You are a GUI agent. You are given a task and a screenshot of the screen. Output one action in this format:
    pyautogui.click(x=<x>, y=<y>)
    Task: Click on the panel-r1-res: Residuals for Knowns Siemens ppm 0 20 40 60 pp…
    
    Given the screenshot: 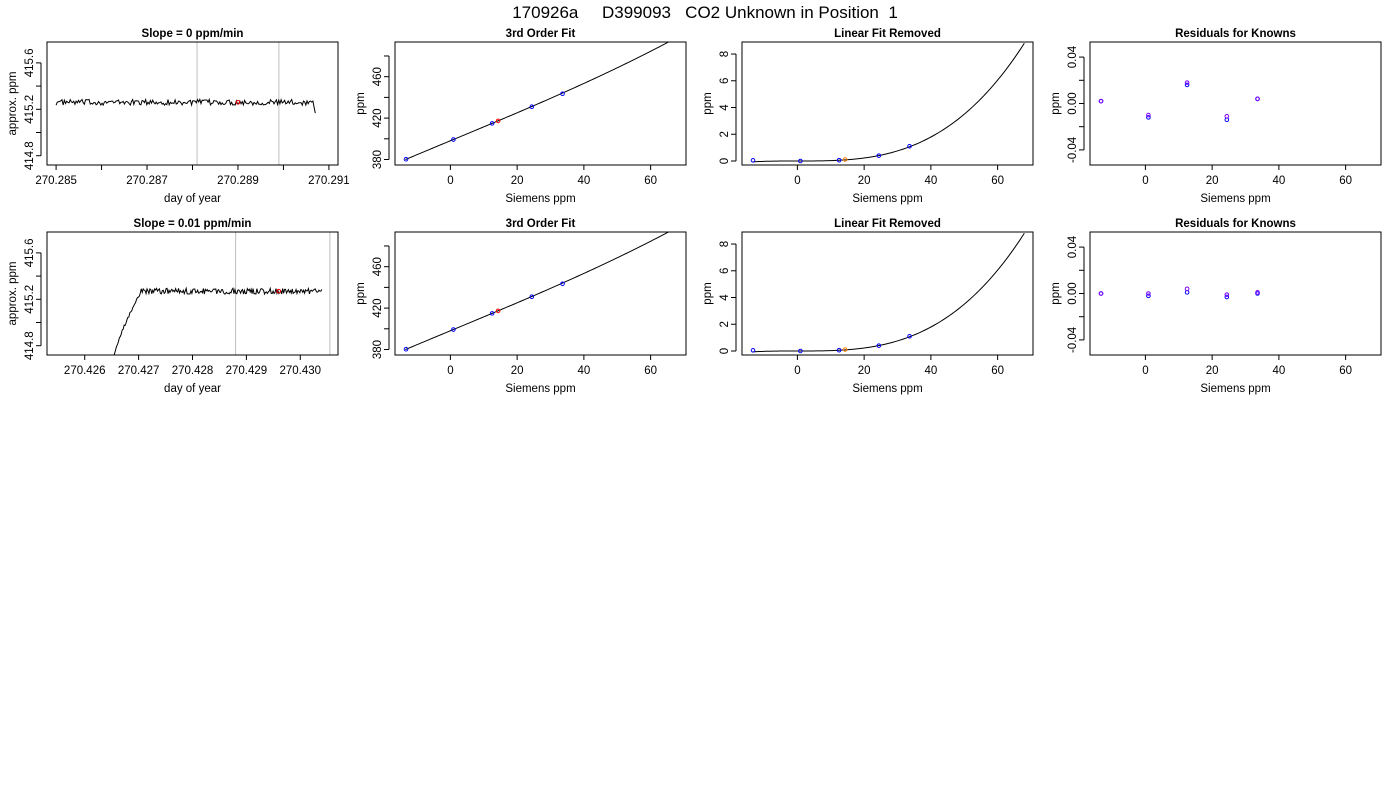 What is the action you would take?
    pyautogui.click(x=1216, y=116)
    